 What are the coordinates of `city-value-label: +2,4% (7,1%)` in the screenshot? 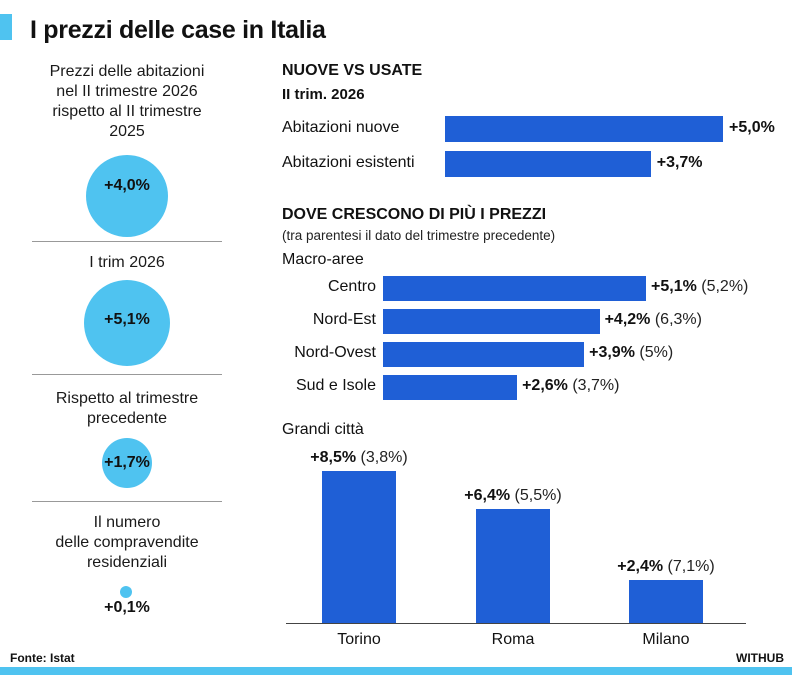 It's located at (666, 567).